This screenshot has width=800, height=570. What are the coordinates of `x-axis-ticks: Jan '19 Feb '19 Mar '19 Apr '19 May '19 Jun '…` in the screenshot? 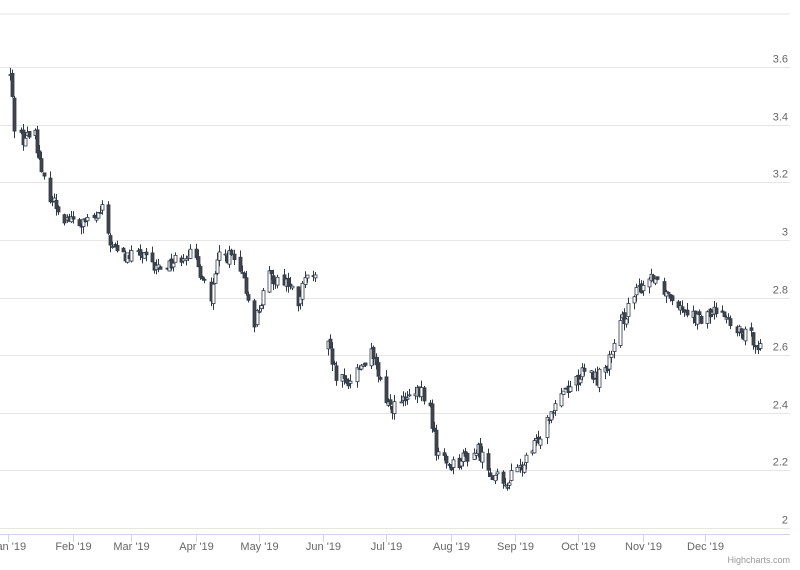 It's located at (362, 543).